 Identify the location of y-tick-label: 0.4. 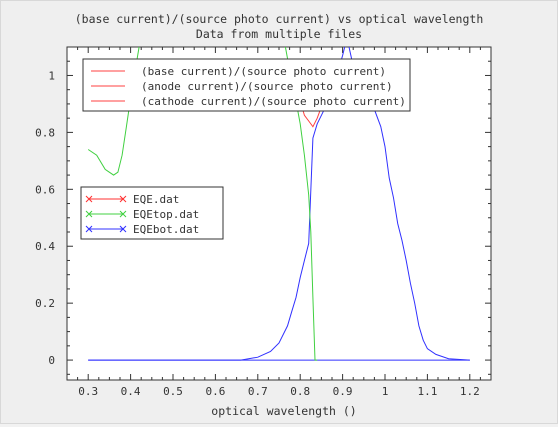
(45, 246).